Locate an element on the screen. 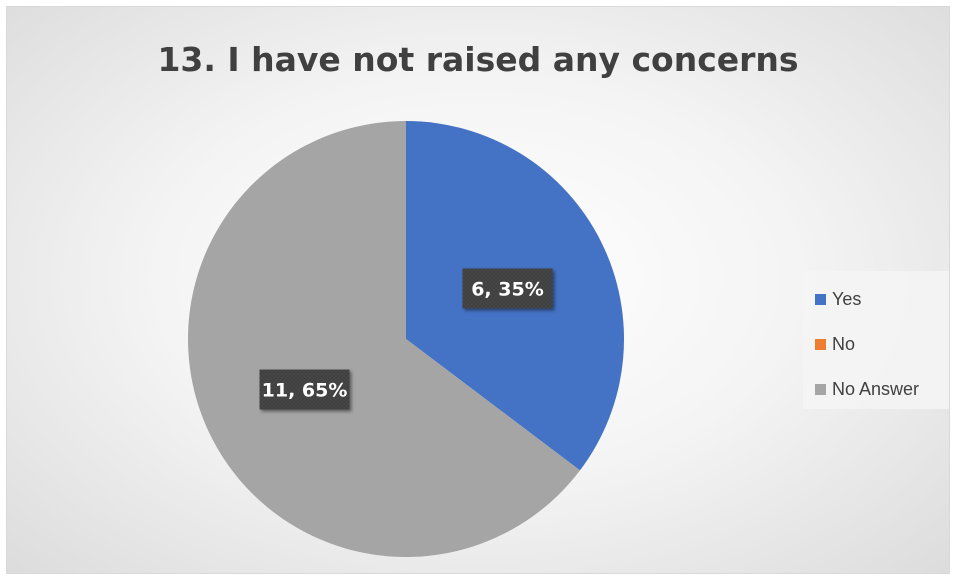 The image size is (957, 580). data-label-text: 6, 35% is located at coordinates (507, 289).